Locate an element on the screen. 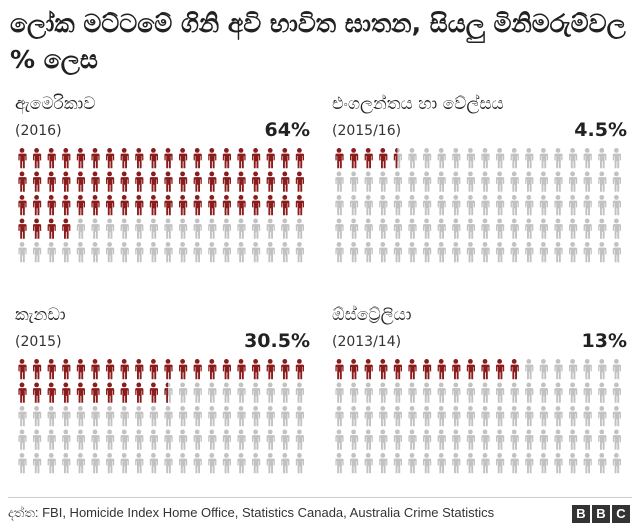  percent-label: 64% is located at coordinates (287, 130).